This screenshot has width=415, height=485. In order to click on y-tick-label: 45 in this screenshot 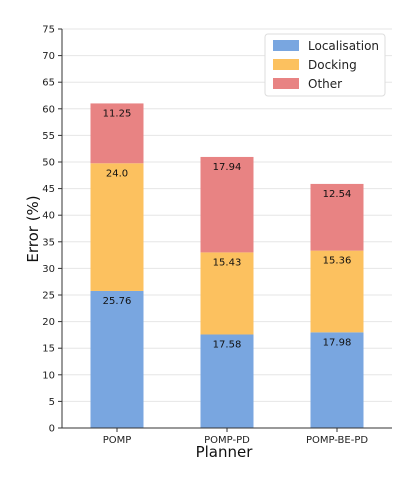, I will do `click(48, 189)`.